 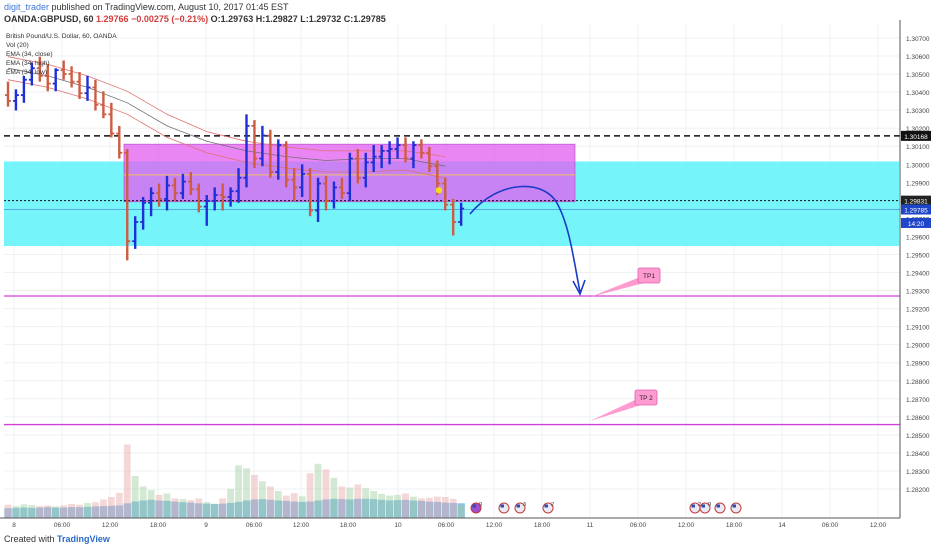 I want to click on price-label-text: 14:20, so click(x=916, y=224).